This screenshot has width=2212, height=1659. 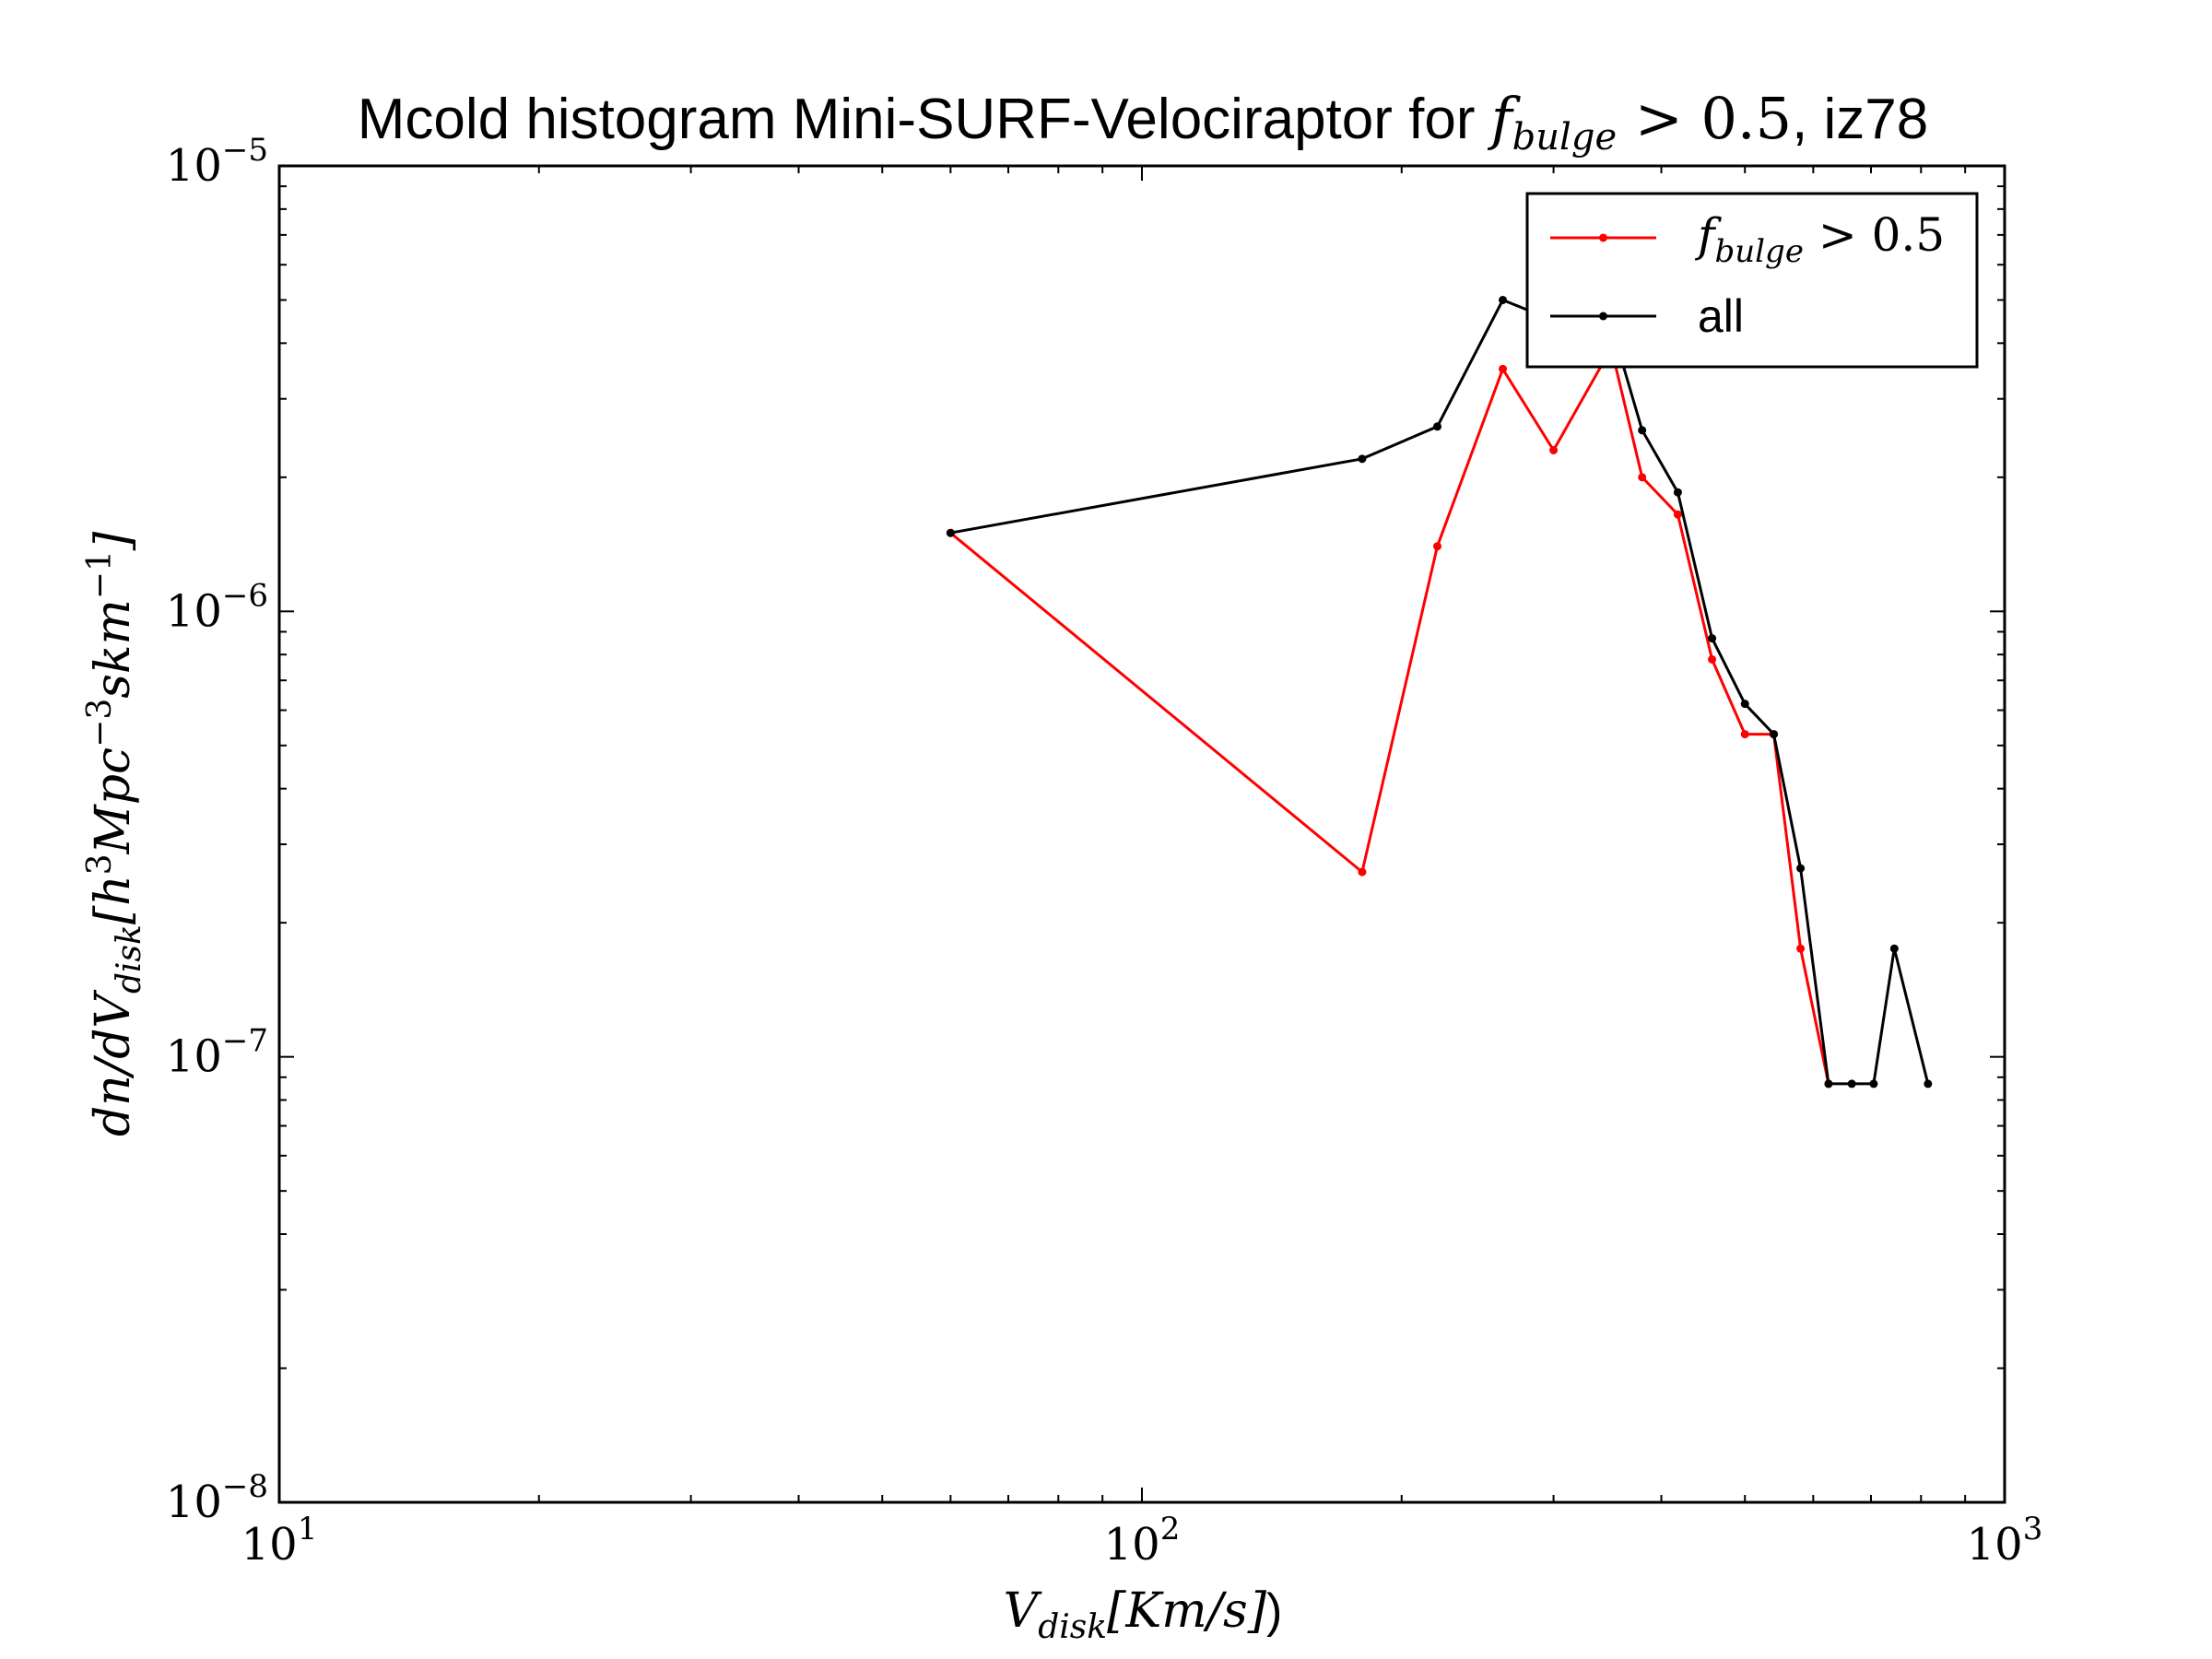 I want to click on x-tick-label: 10², so click(x=1142, y=1541).